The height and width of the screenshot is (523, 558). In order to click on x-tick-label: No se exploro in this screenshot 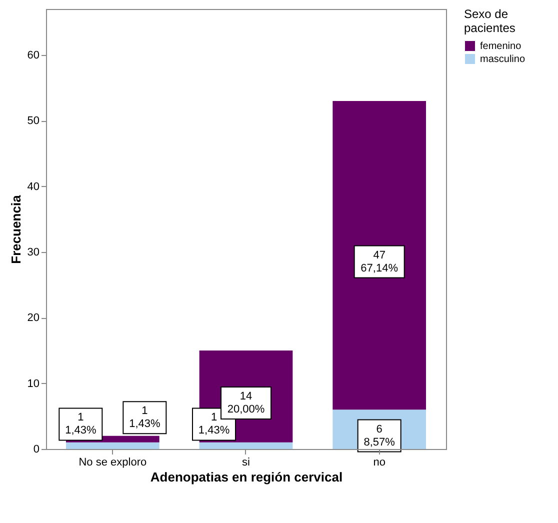, I will do `click(112, 462)`.